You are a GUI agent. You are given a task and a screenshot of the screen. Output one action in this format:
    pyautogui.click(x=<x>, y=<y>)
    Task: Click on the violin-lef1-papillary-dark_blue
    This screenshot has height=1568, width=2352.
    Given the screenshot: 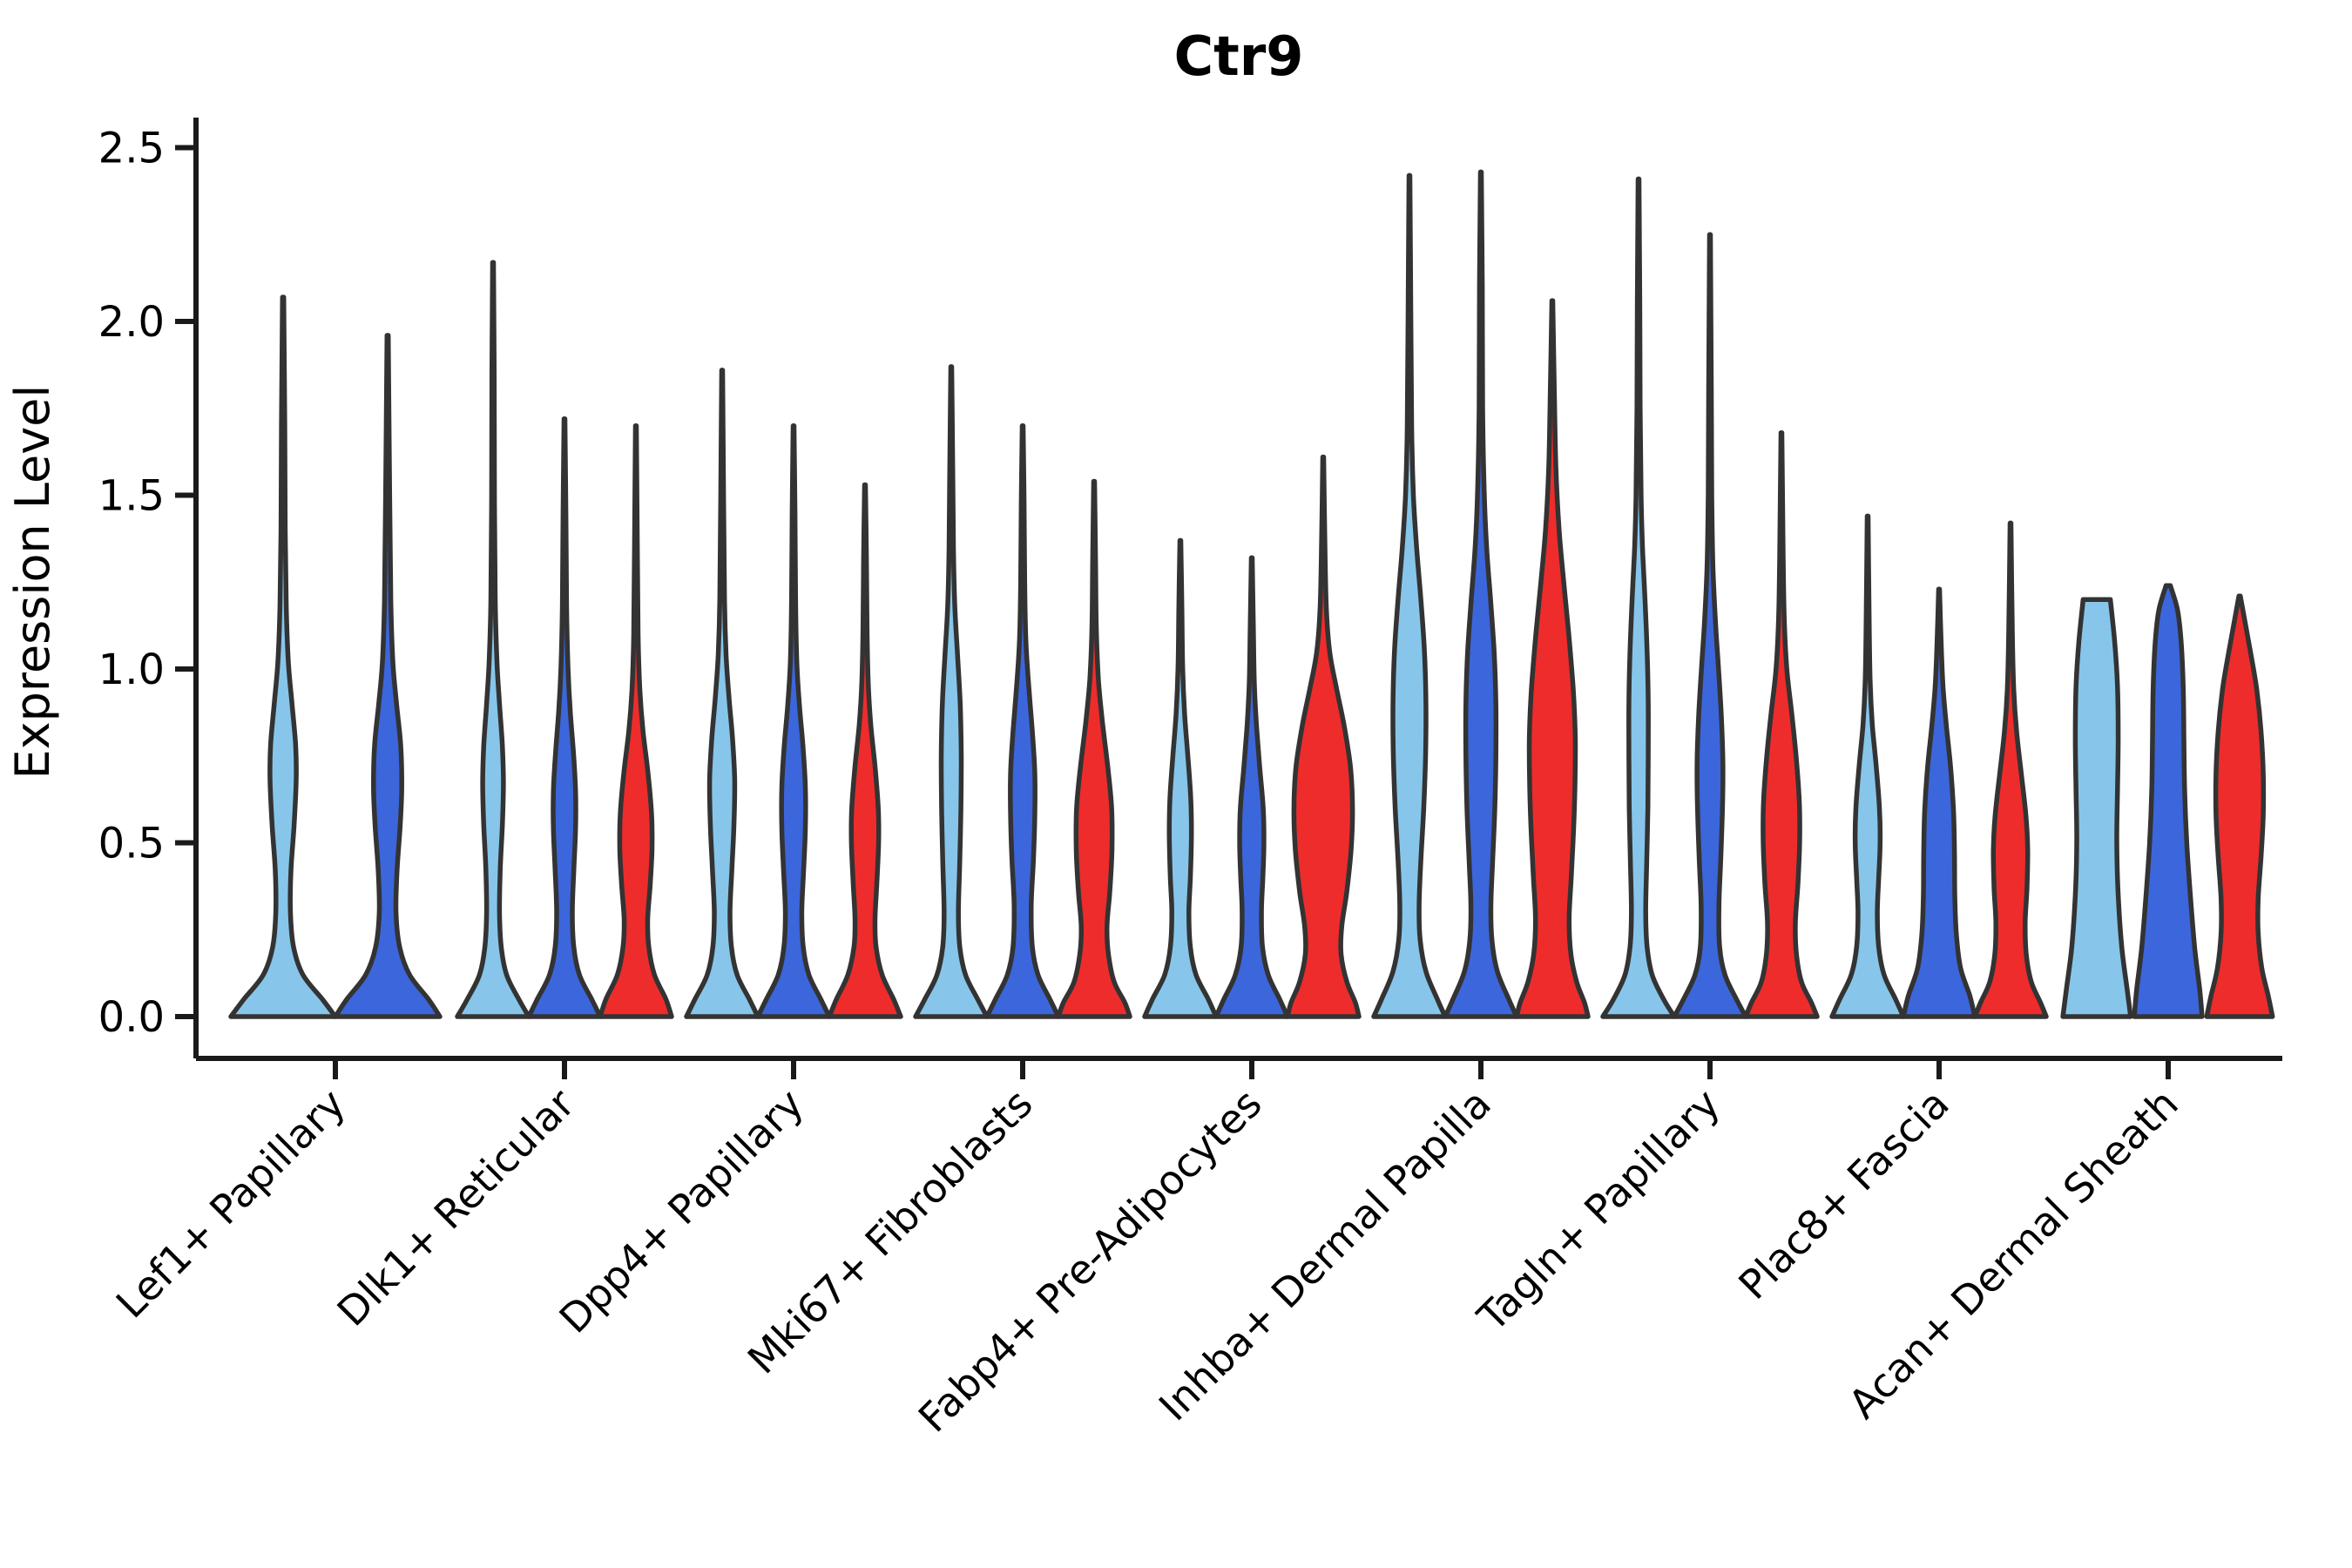 What is the action you would take?
    pyautogui.click(x=388, y=676)
    